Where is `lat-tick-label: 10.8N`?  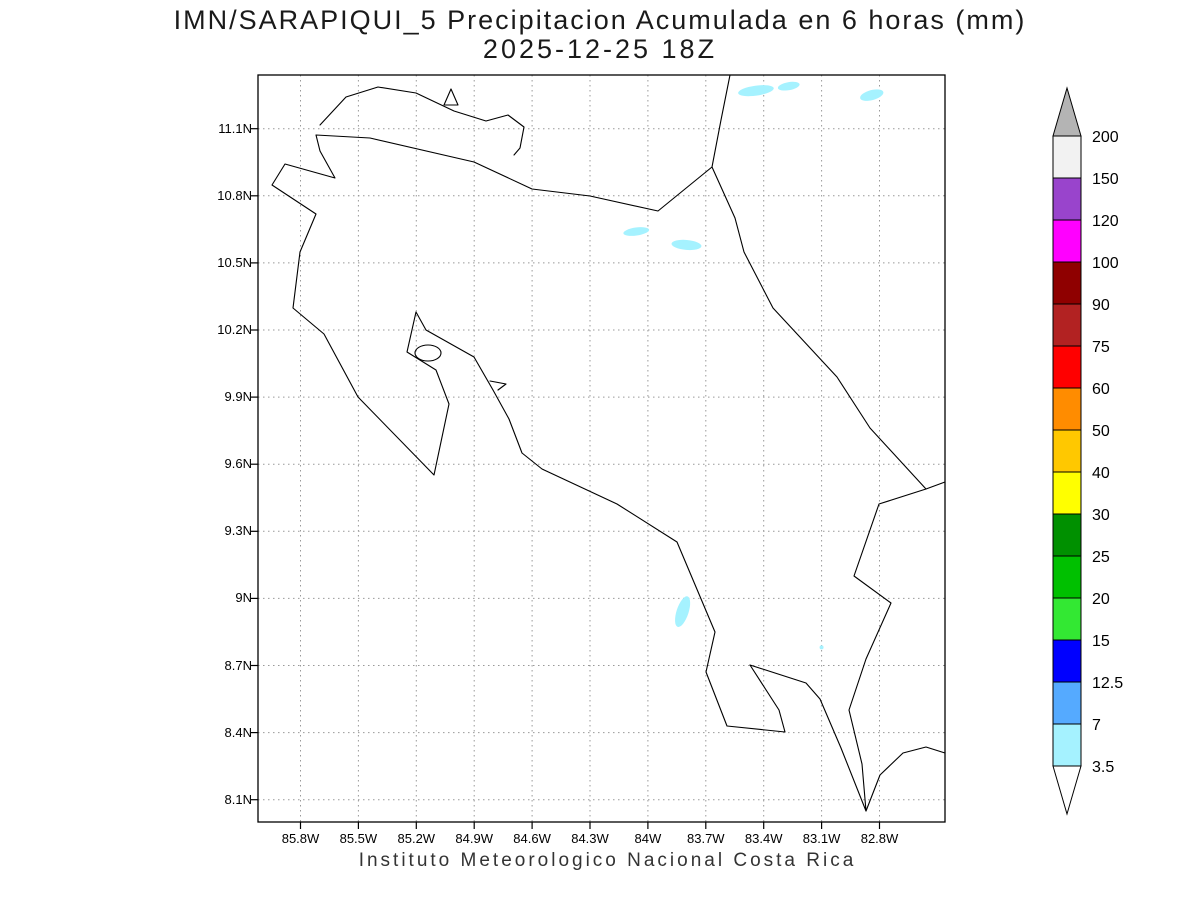 lat-tick-label: 10.8N is located at coordinates (234, 195).